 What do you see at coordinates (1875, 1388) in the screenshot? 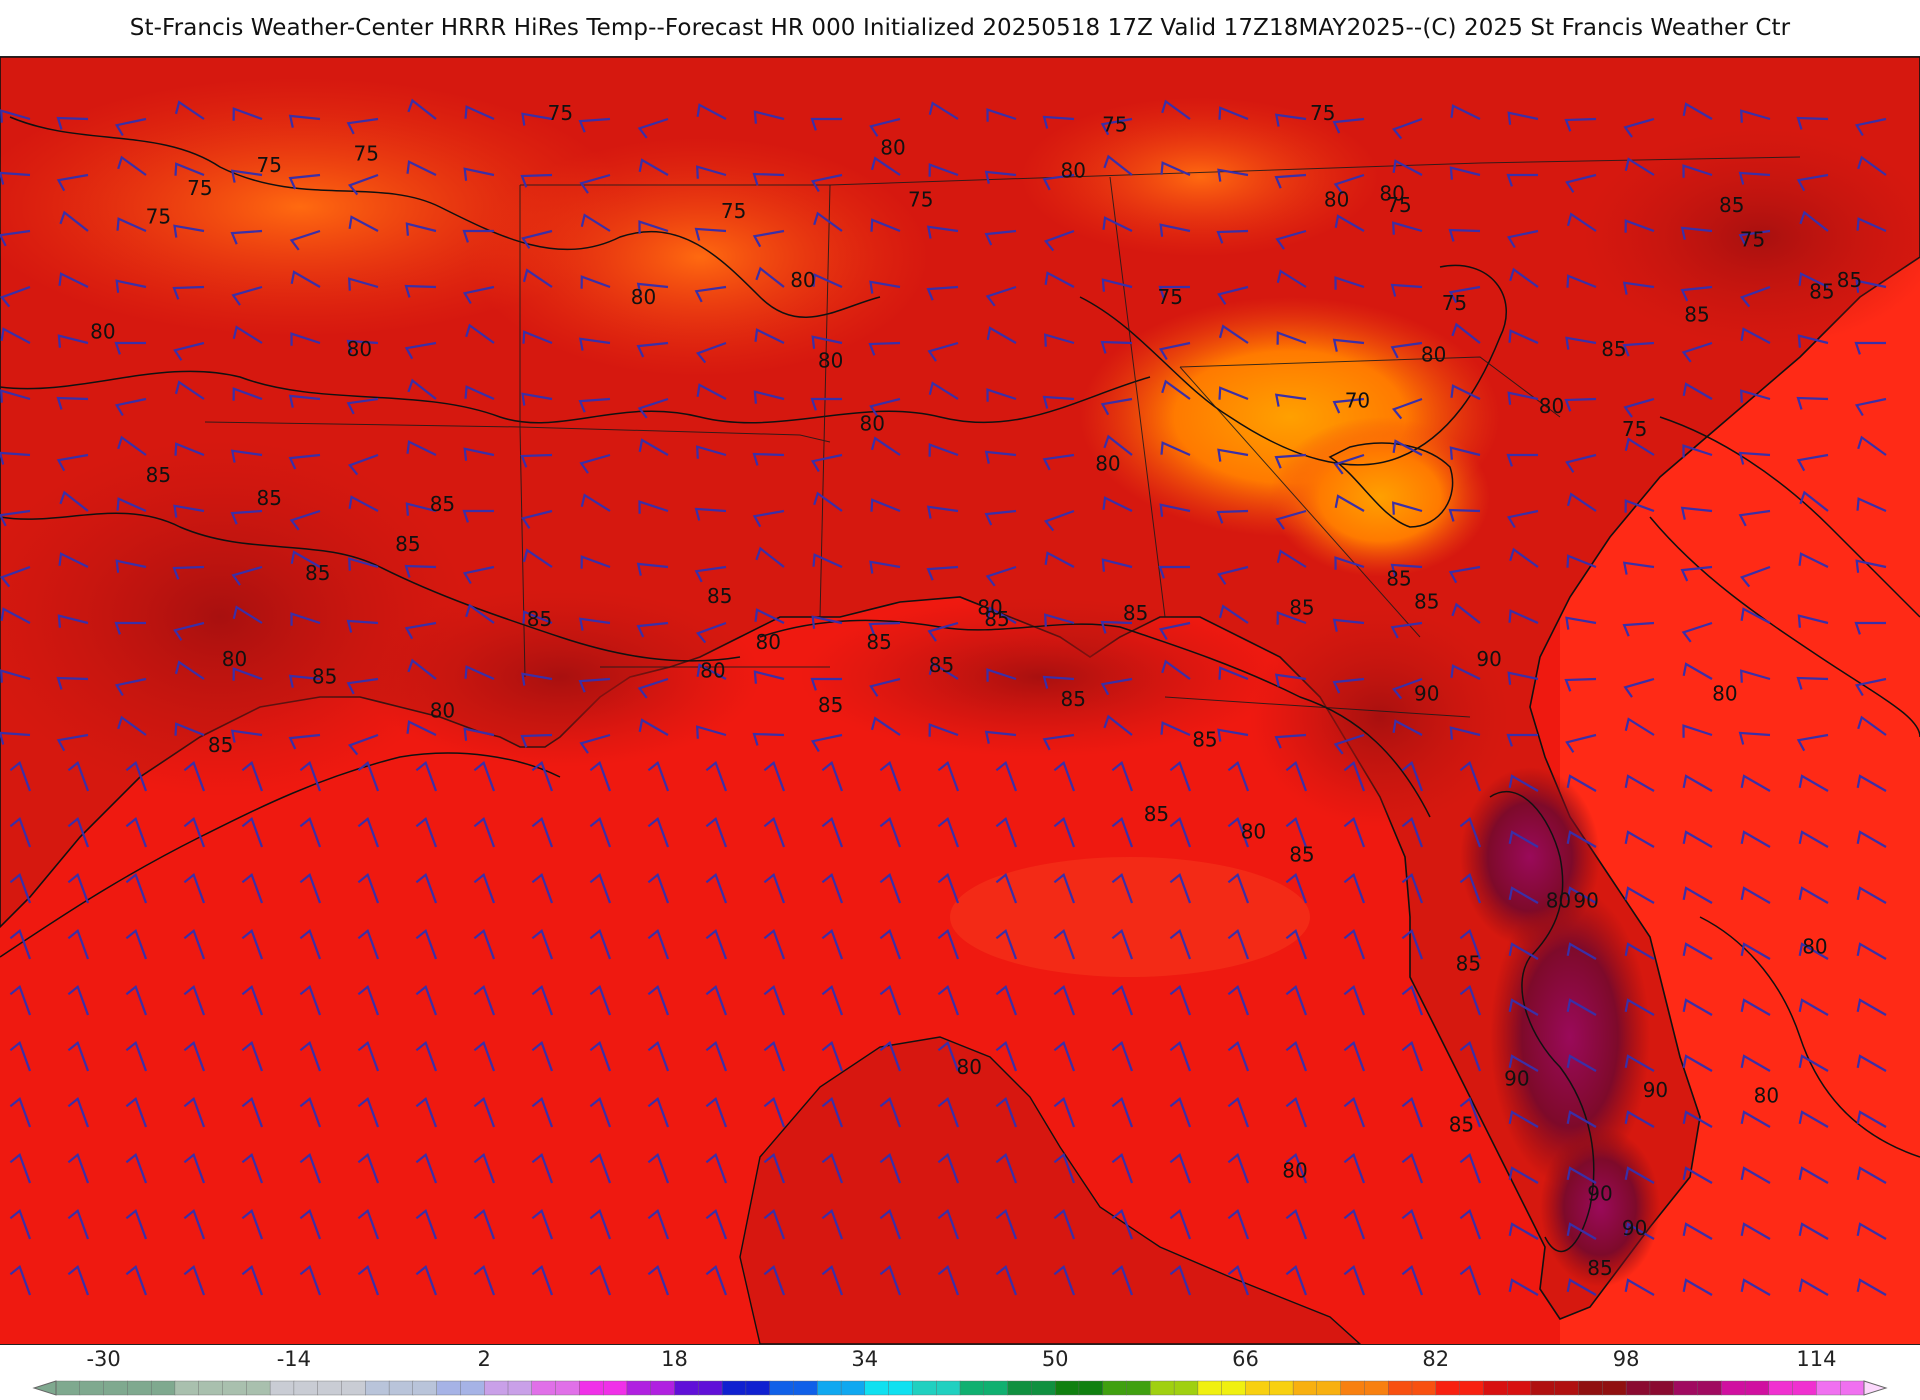
I see `colorbar-high-arrow` at bounding box center [1875, 1388].